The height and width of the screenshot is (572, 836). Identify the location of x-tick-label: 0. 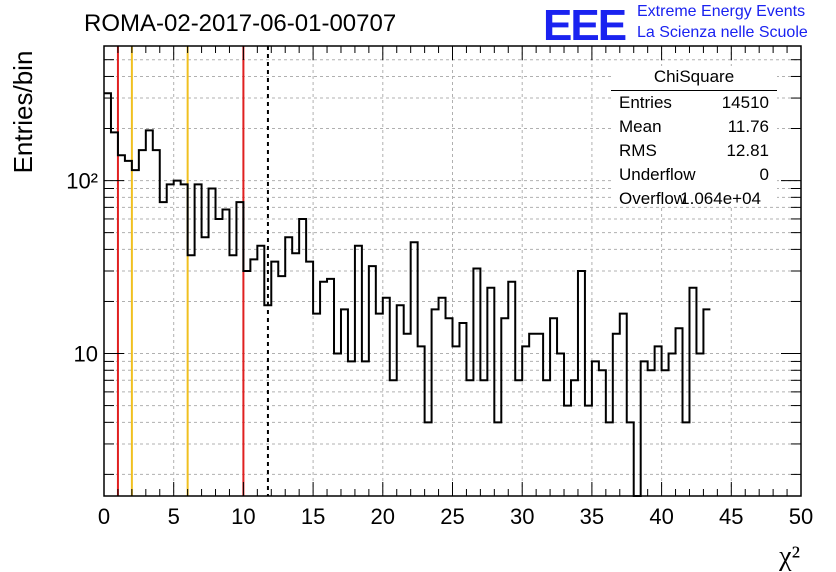
(104, 516).